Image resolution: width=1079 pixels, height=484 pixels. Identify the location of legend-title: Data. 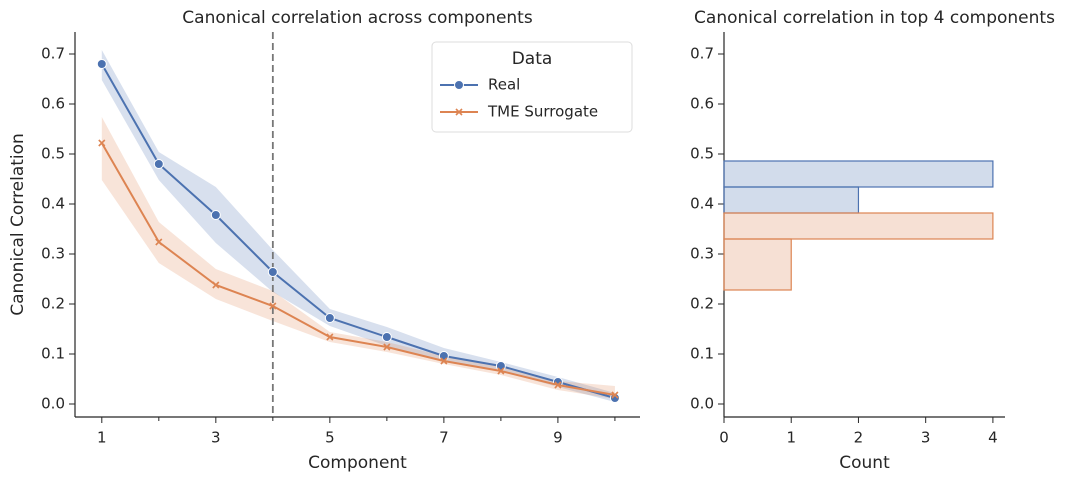
(532, 59).